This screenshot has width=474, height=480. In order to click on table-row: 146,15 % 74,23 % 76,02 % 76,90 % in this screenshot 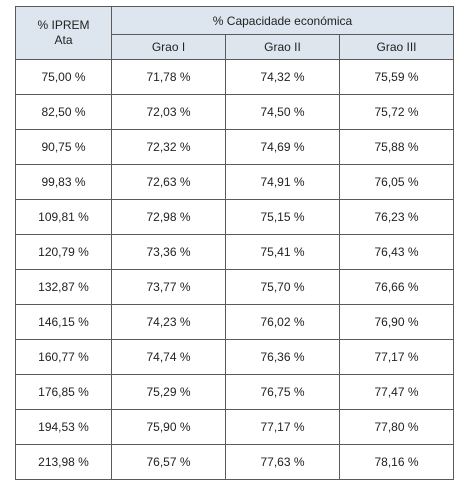, I will do `click(234, 322)`.